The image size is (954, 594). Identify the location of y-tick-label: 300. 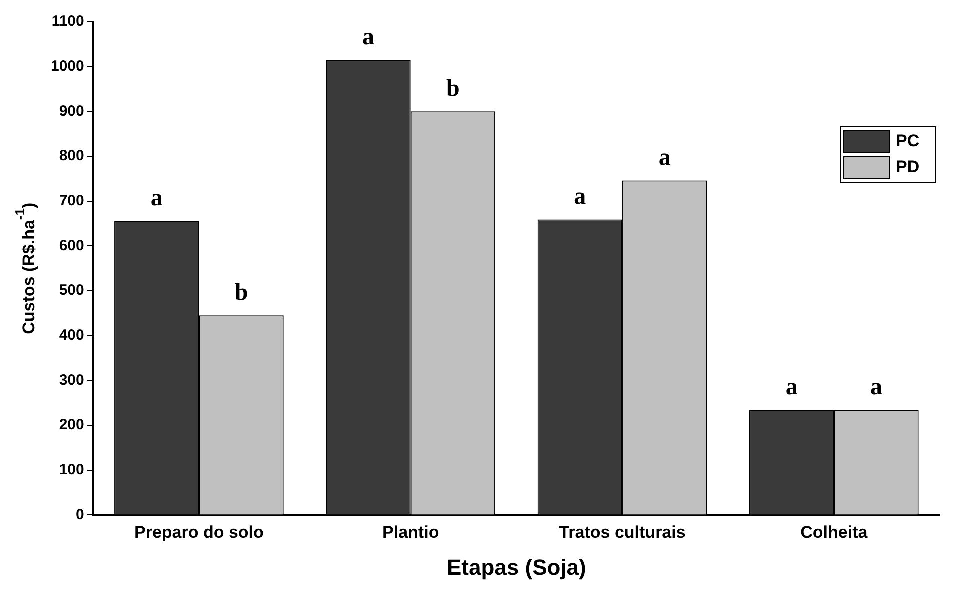
(71, 380).